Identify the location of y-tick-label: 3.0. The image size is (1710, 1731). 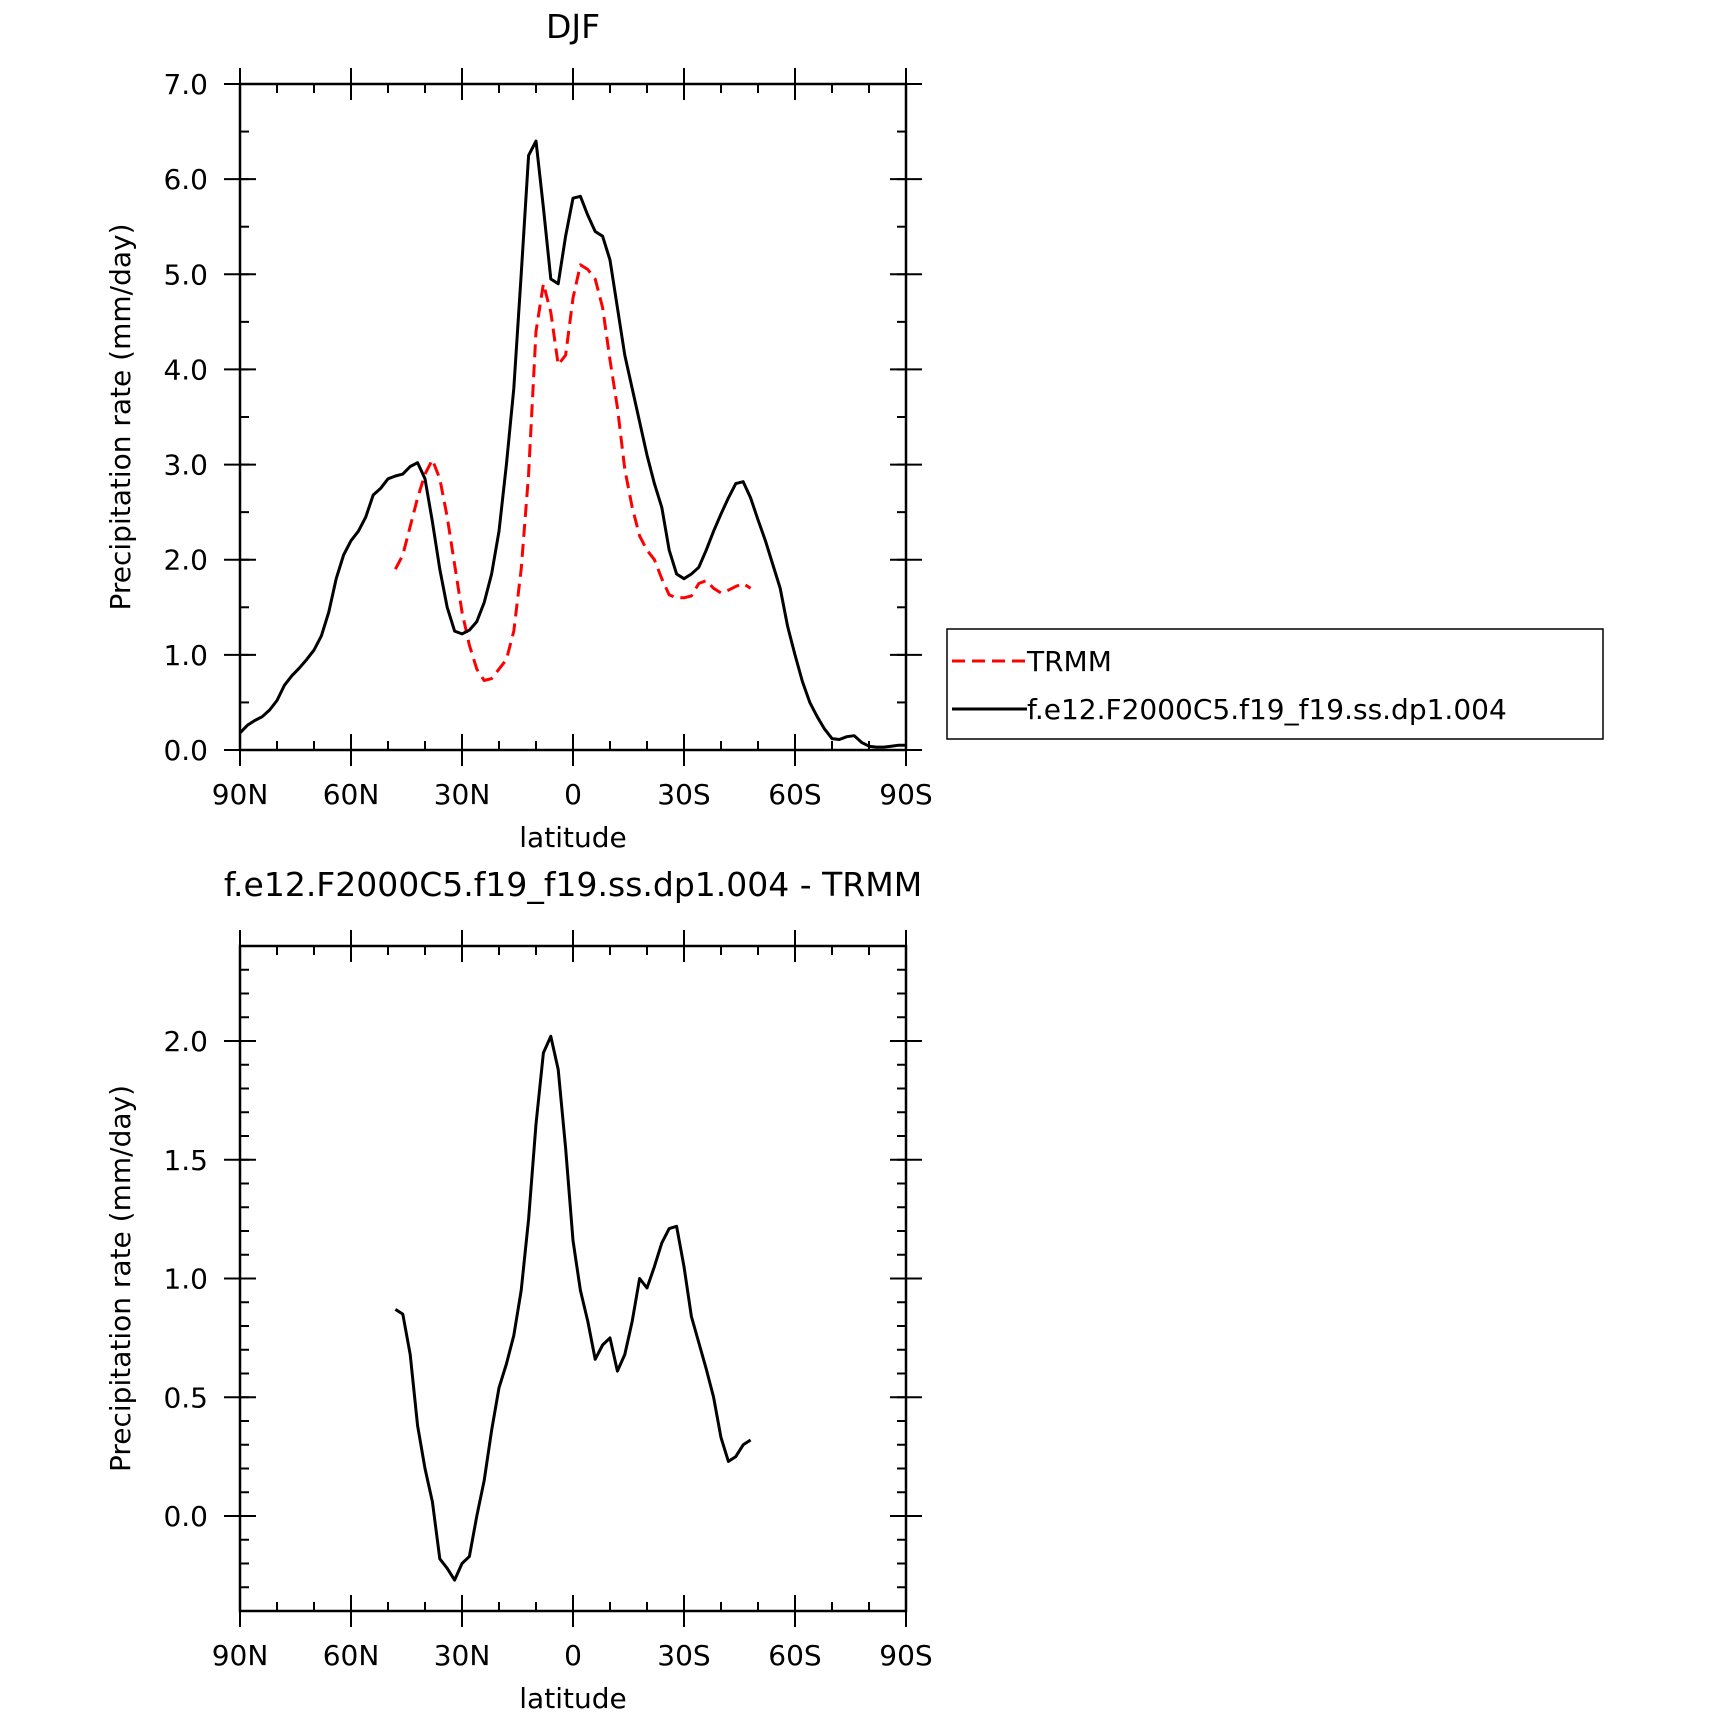
(185, 465).